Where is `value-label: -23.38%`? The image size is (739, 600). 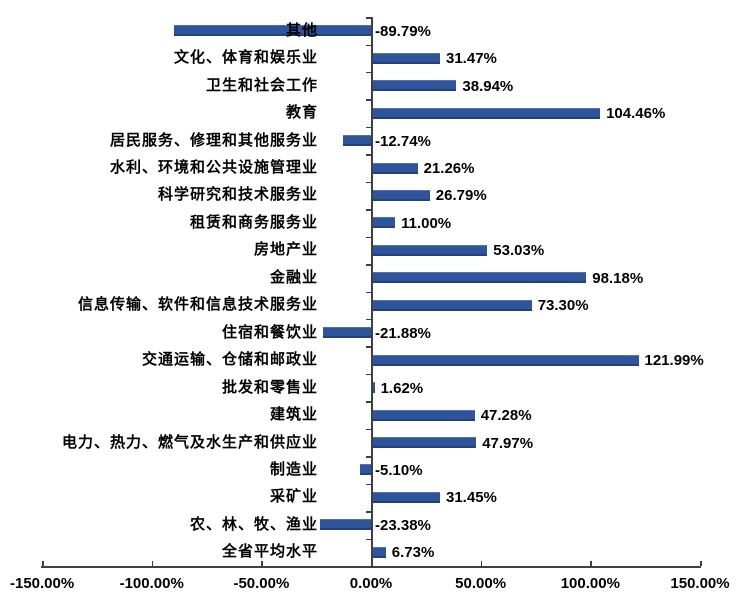
value-label: -23.38% is located at coordinates (403, 525).